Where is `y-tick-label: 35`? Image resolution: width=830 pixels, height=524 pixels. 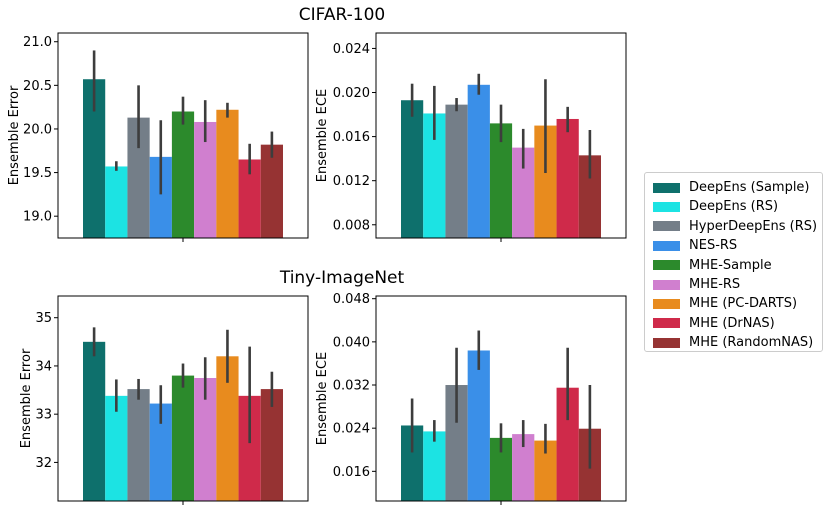
y-tick-label: 35 is located at coordinates (43, 318).